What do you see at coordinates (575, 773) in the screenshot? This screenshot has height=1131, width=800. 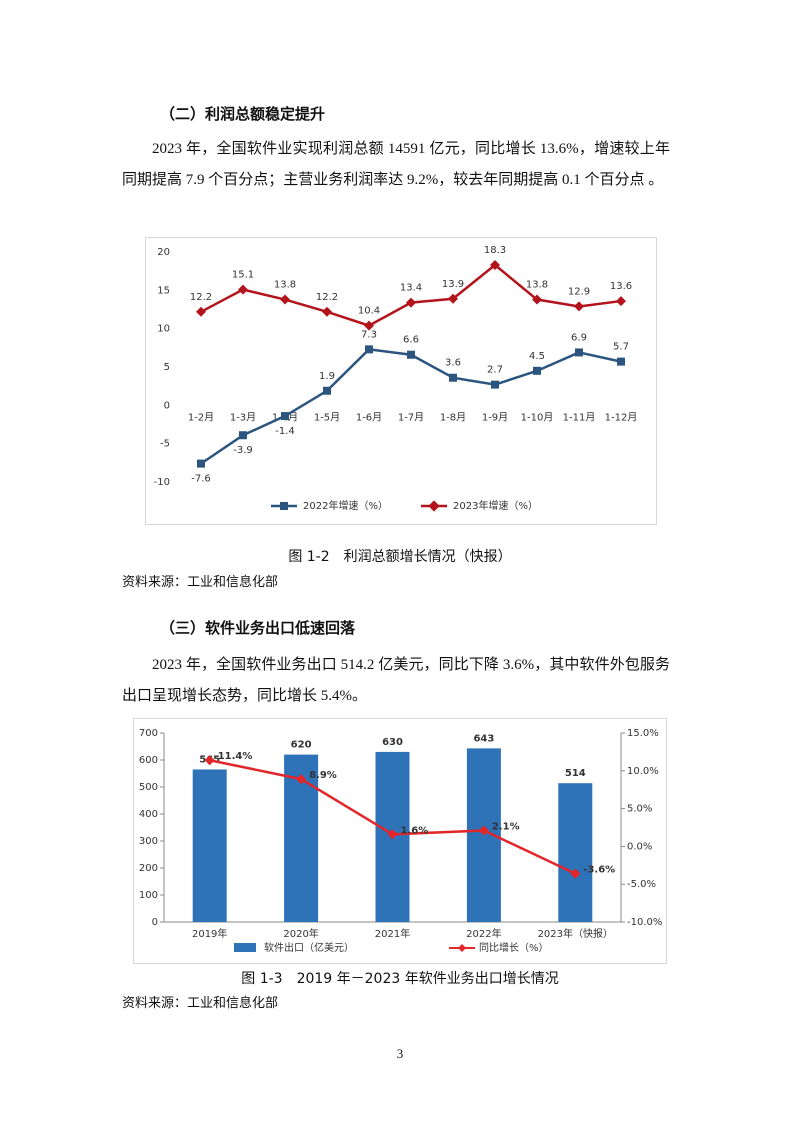 I see `data-label: 514` at bounding box center [575, 773].